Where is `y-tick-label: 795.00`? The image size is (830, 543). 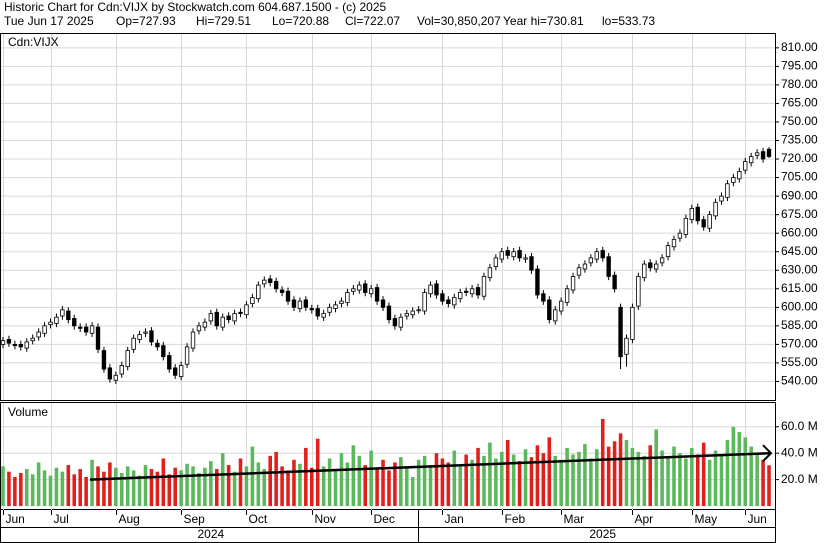 y-tick-label: 795.00 is located at coordinates (799, 66).